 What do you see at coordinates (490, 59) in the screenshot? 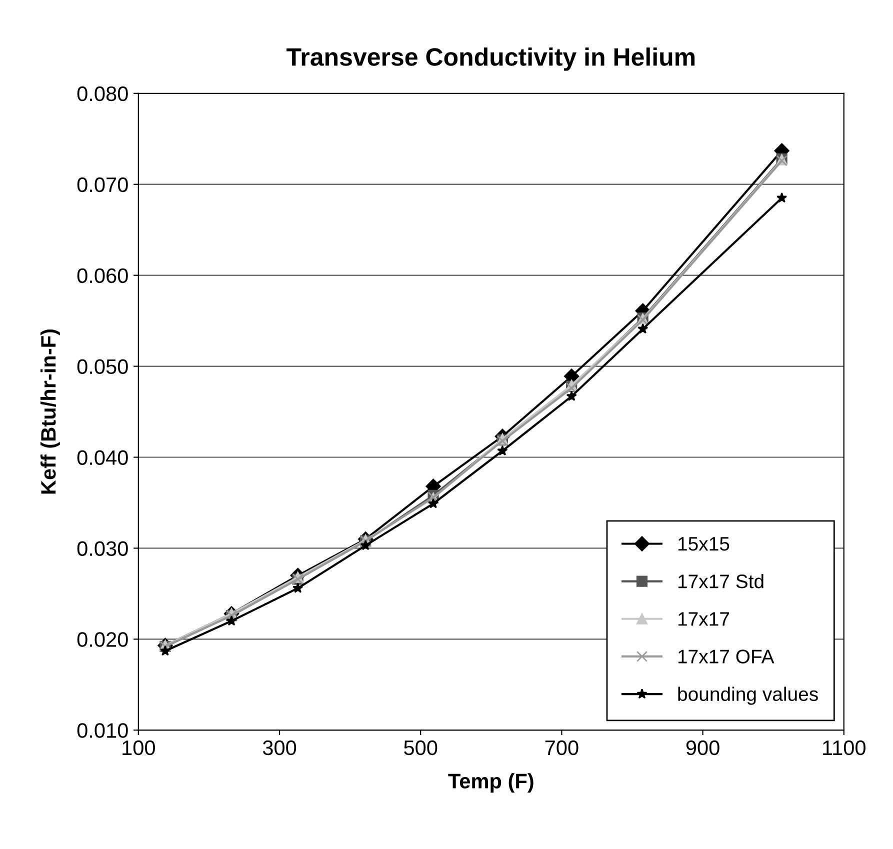
I see `chart-title: Transverse Conductivity in Helium` at bounding box center [490, 59].